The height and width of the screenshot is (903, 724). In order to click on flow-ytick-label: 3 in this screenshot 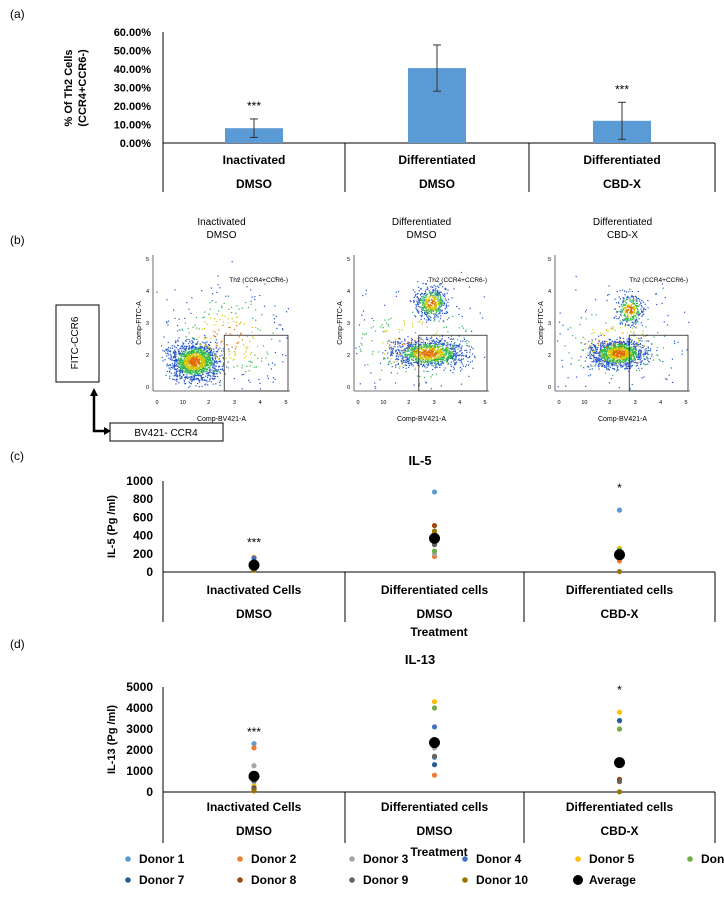, I will do `click(348, 324)`.